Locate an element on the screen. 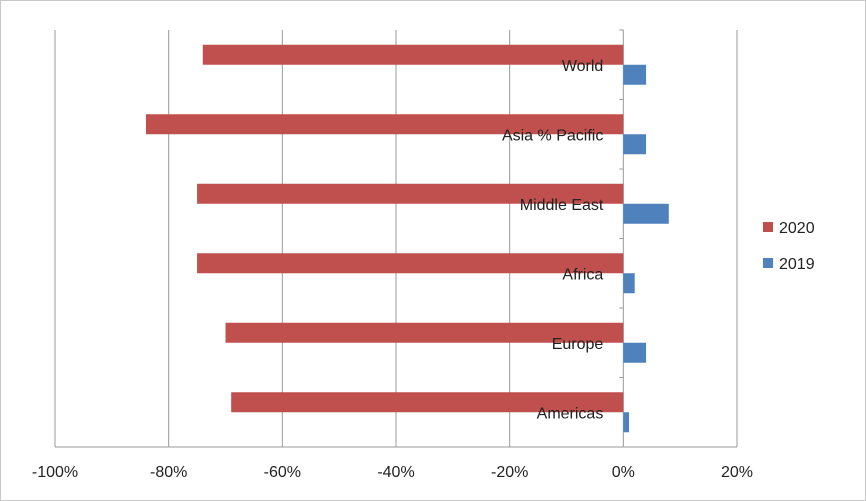  bar-2020-world is located at coordinates (413, 54).